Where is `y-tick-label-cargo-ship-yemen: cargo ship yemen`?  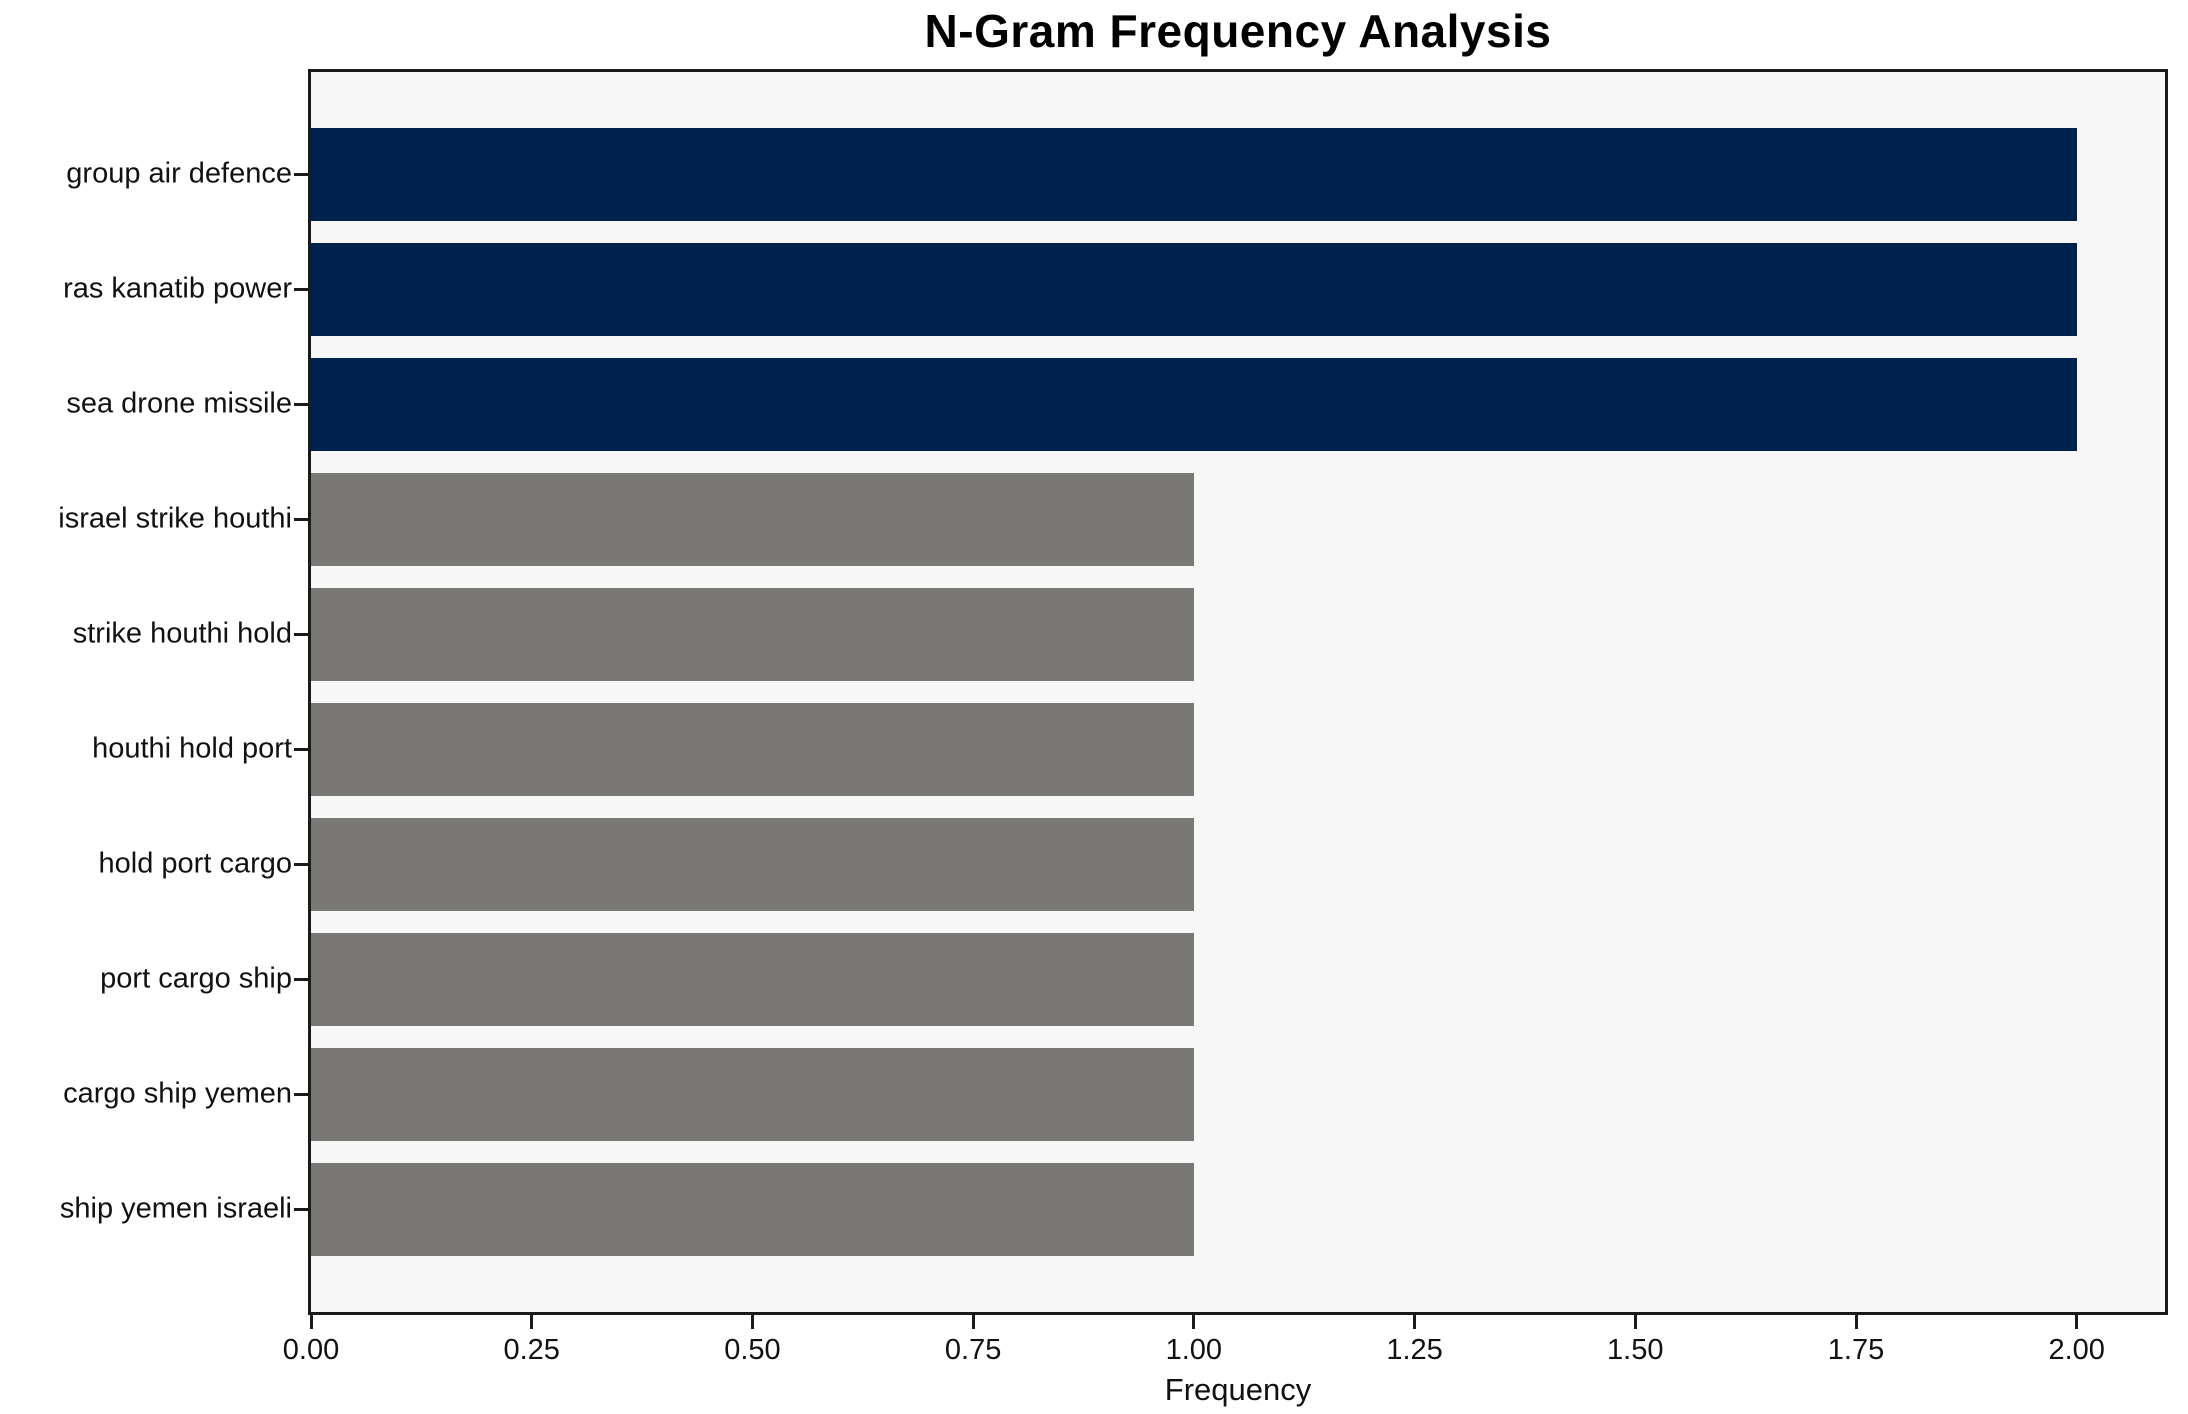 y-tick-label-cargo-ship-yemen: cargo ship yemen is located at coordinates (177, 1093).